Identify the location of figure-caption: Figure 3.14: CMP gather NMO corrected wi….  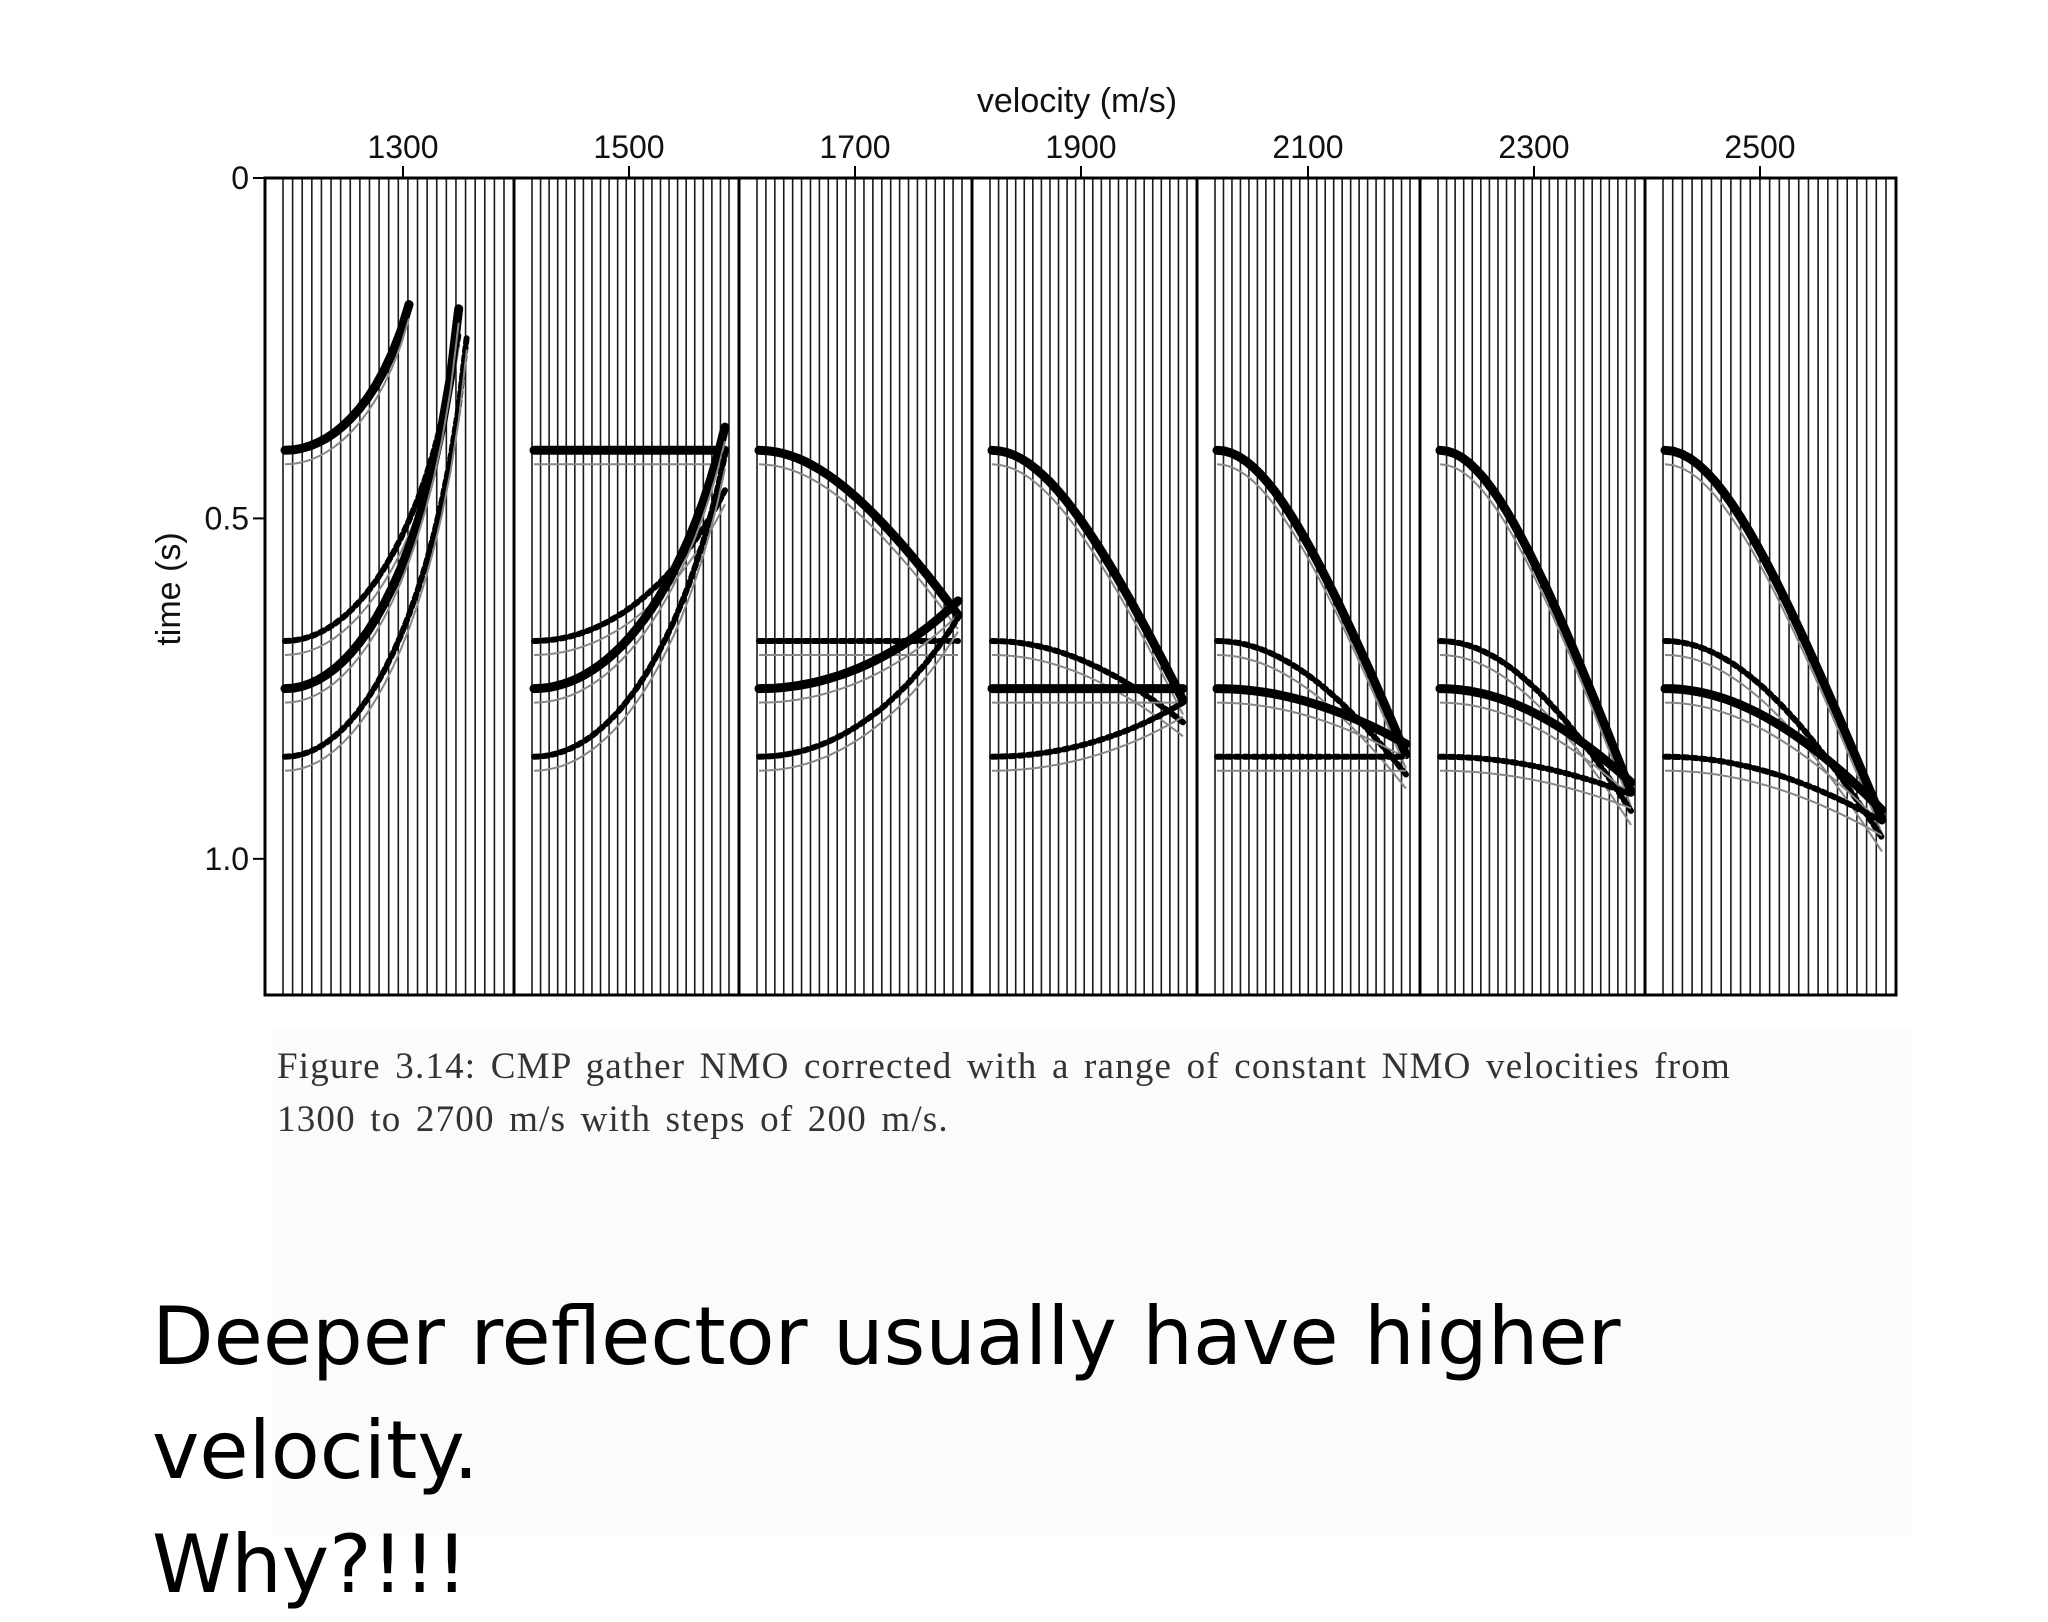
(1087, 1093).